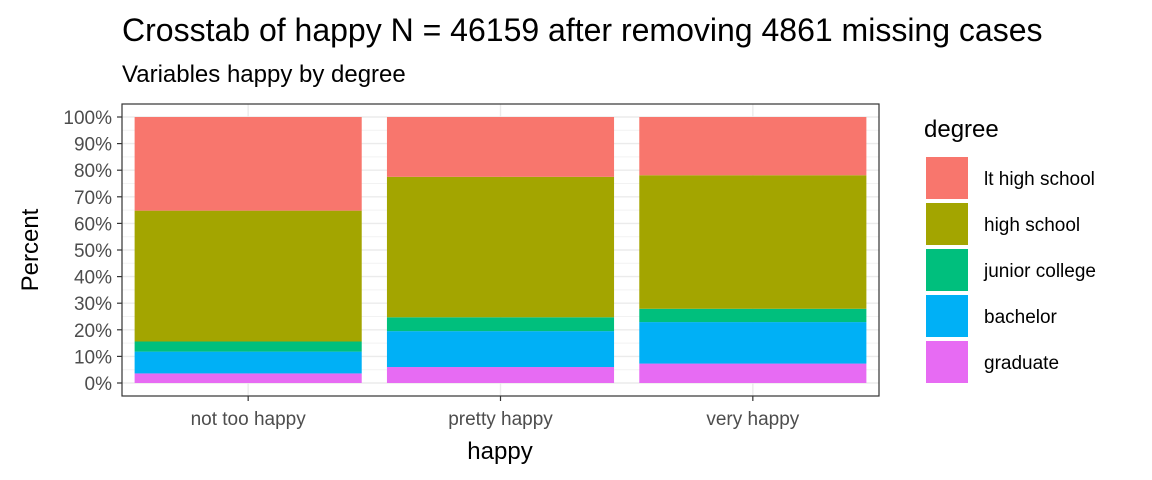 This screenshot has height=480, width=1152. I want to click on legend-key-high-school, so click(947, 224).